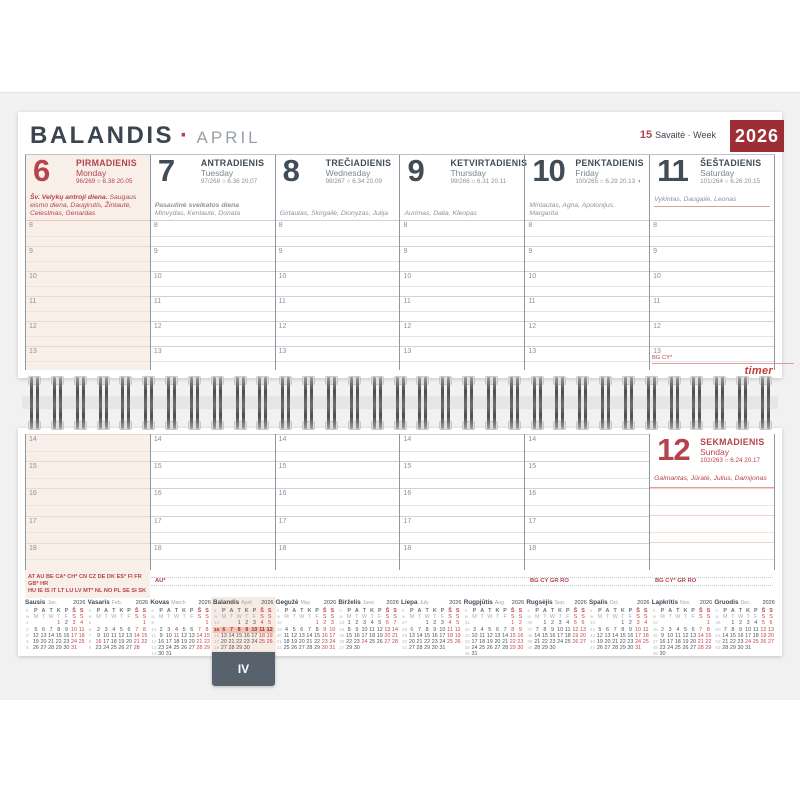  I want to click on mini-date: 28, so click(395, 642).